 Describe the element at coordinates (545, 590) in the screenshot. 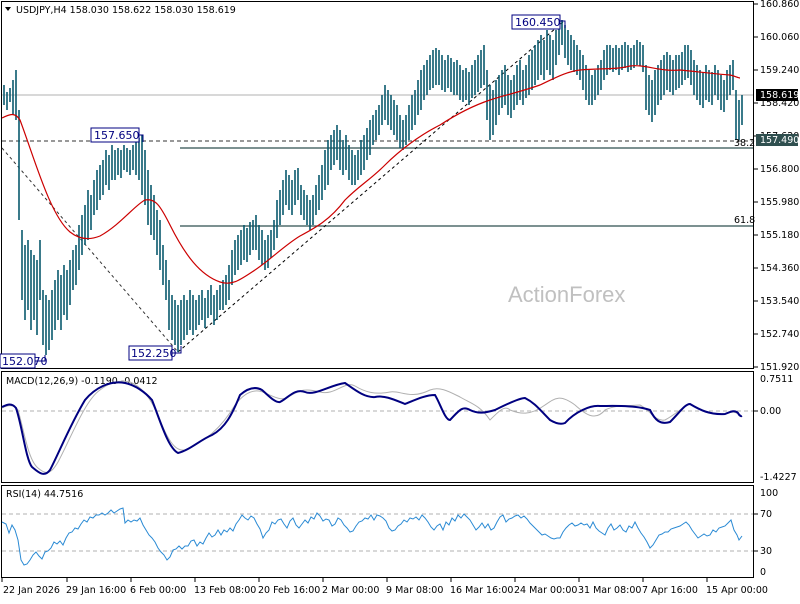

I see `svg-text: 24 Mar 00:00` at that location.